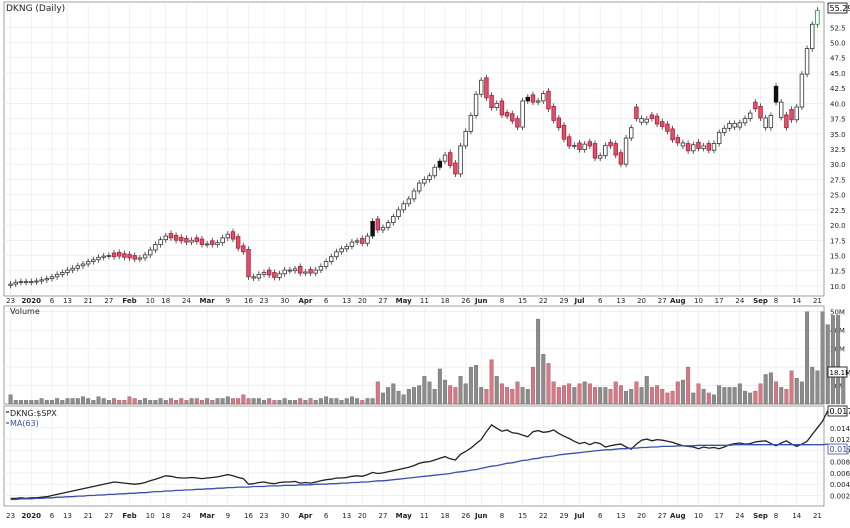 The image size is (850, 528). I want to click on x-tick-label-1: 23, so click(264, 516).